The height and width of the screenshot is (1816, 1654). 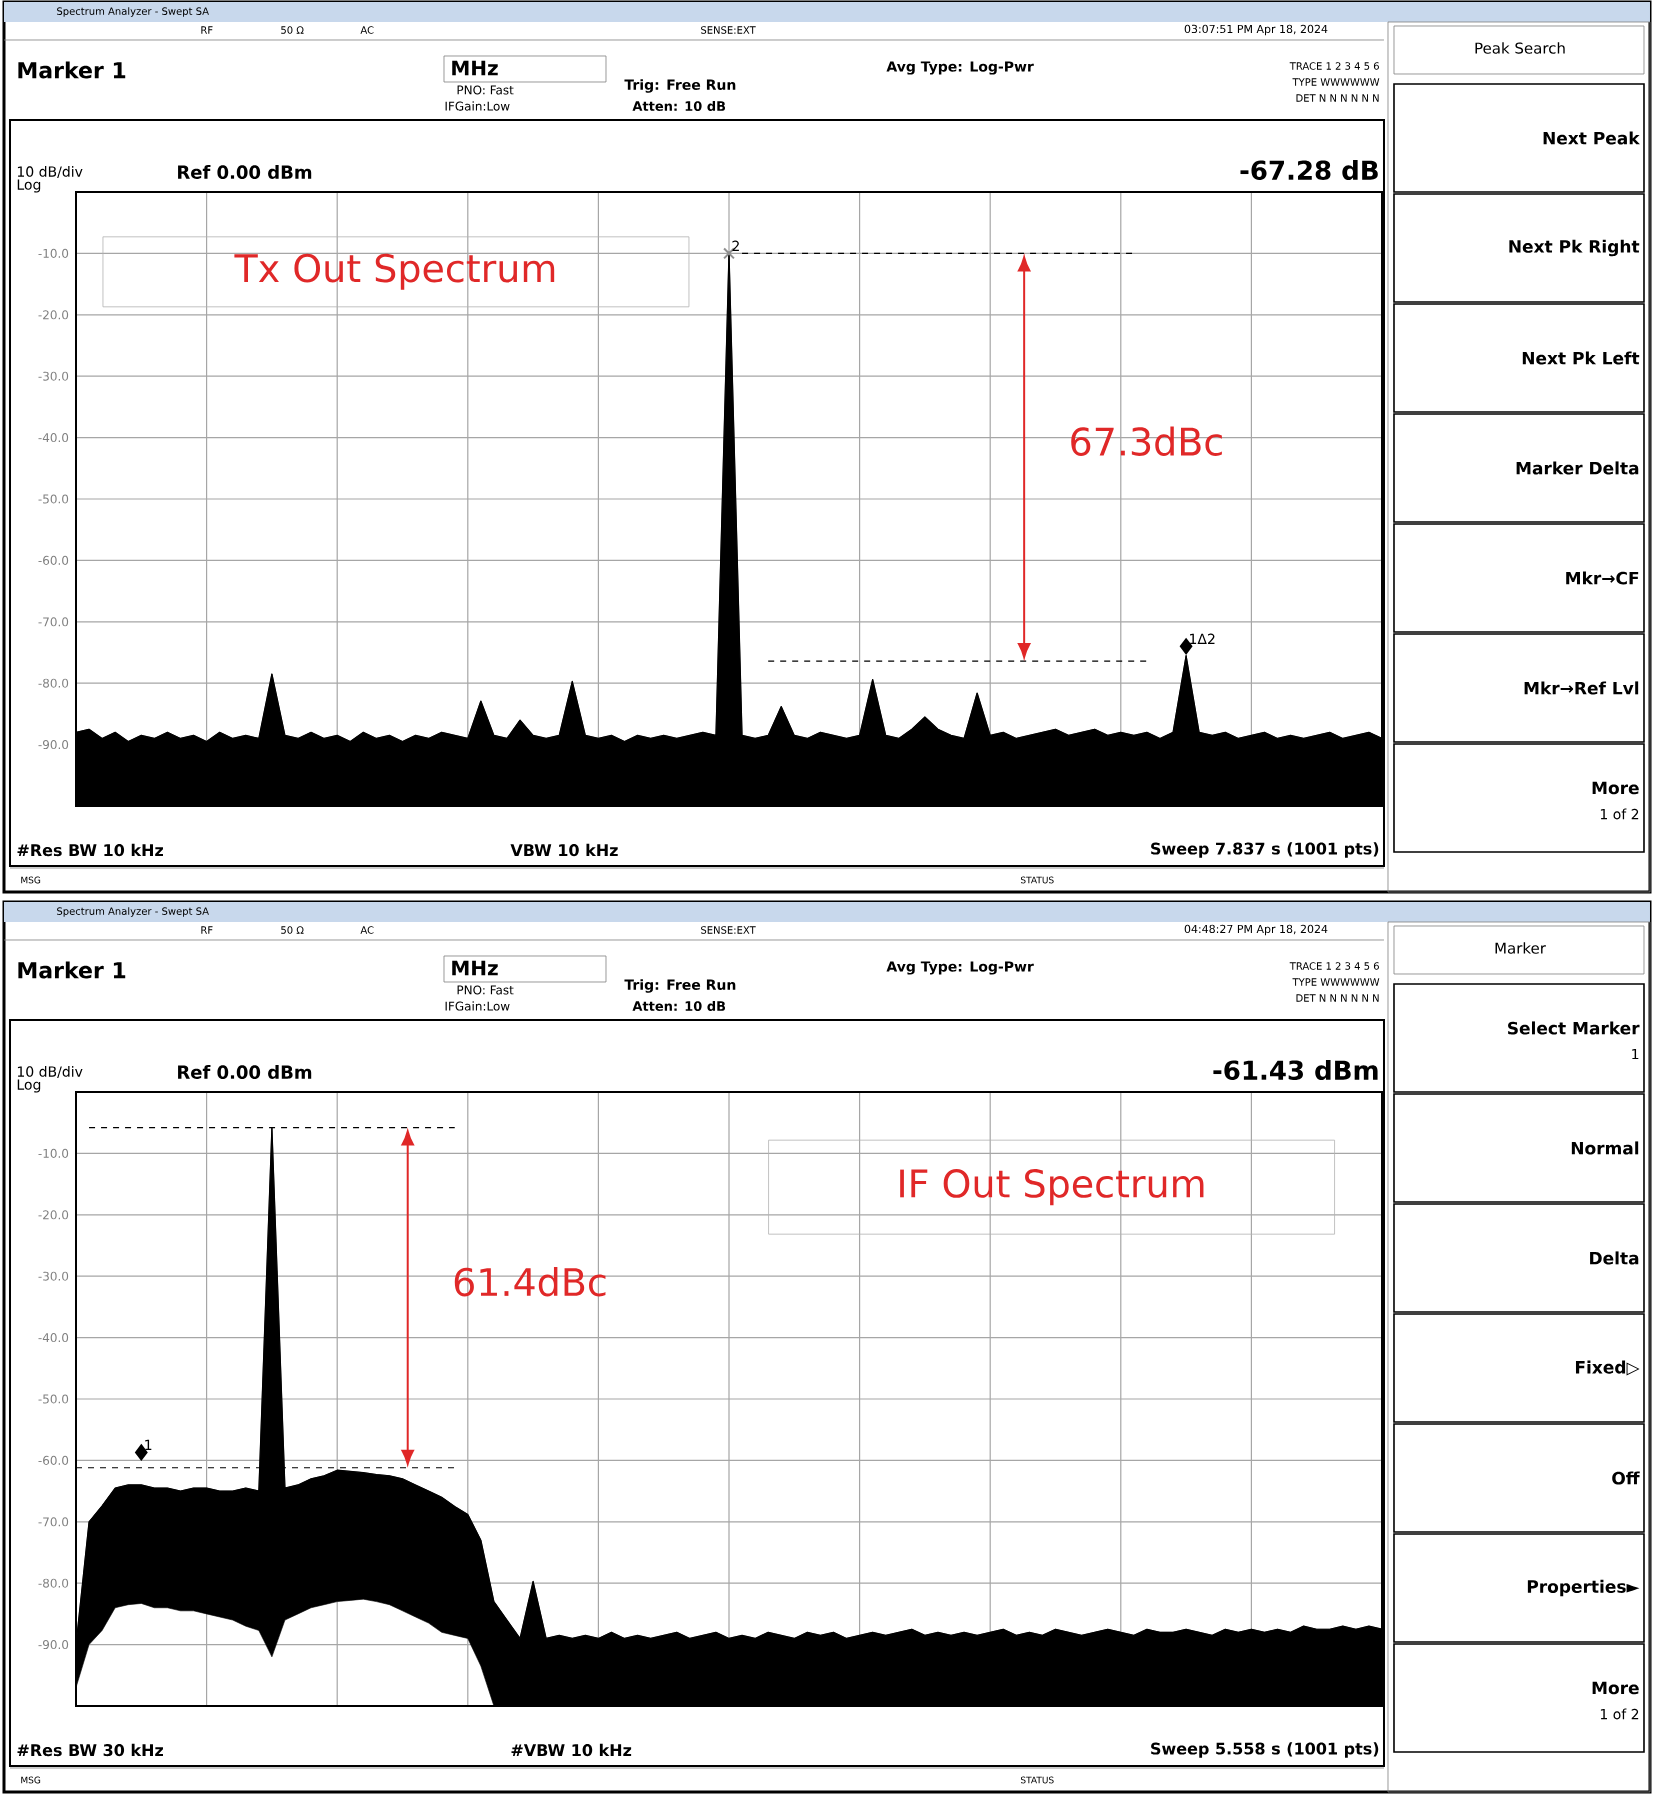 What do you see at coordinates (1591, 138) in the screenshot?
I see `text: Next Peak` at bounding box center [1591, 138].